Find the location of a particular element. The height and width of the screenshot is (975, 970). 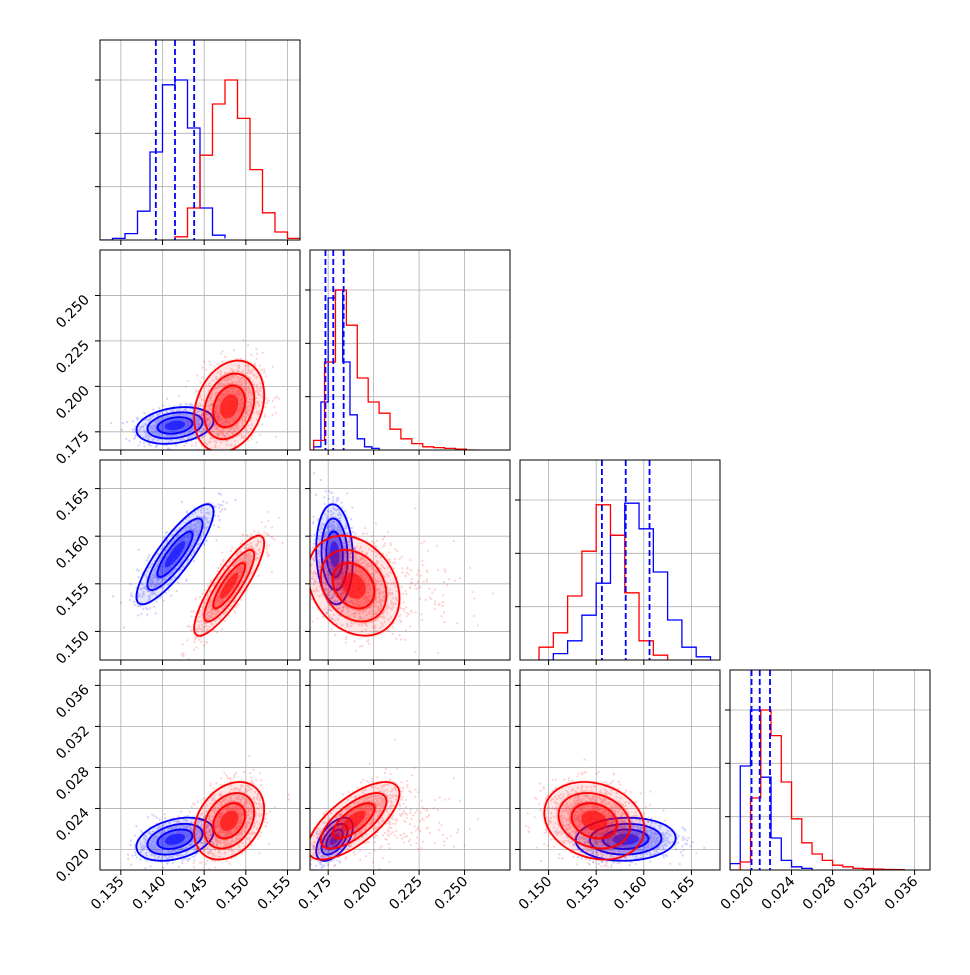

y-tick-label: 0.150 is located at coordinates (73, 648).